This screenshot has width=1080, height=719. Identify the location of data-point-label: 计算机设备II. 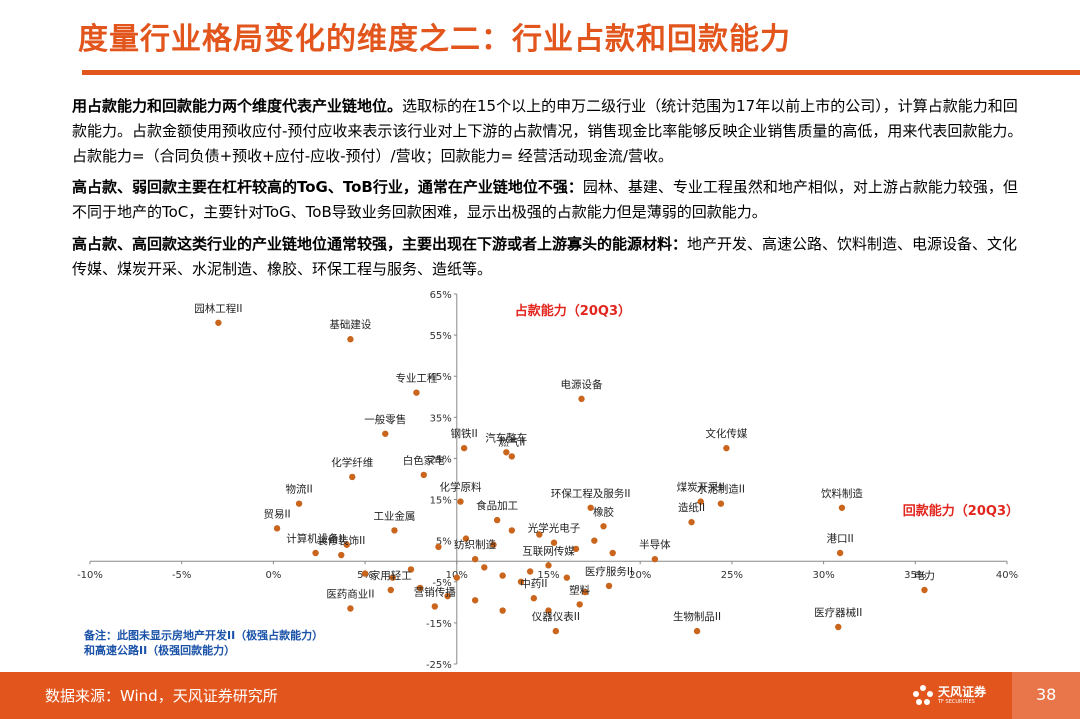
(315, 538).